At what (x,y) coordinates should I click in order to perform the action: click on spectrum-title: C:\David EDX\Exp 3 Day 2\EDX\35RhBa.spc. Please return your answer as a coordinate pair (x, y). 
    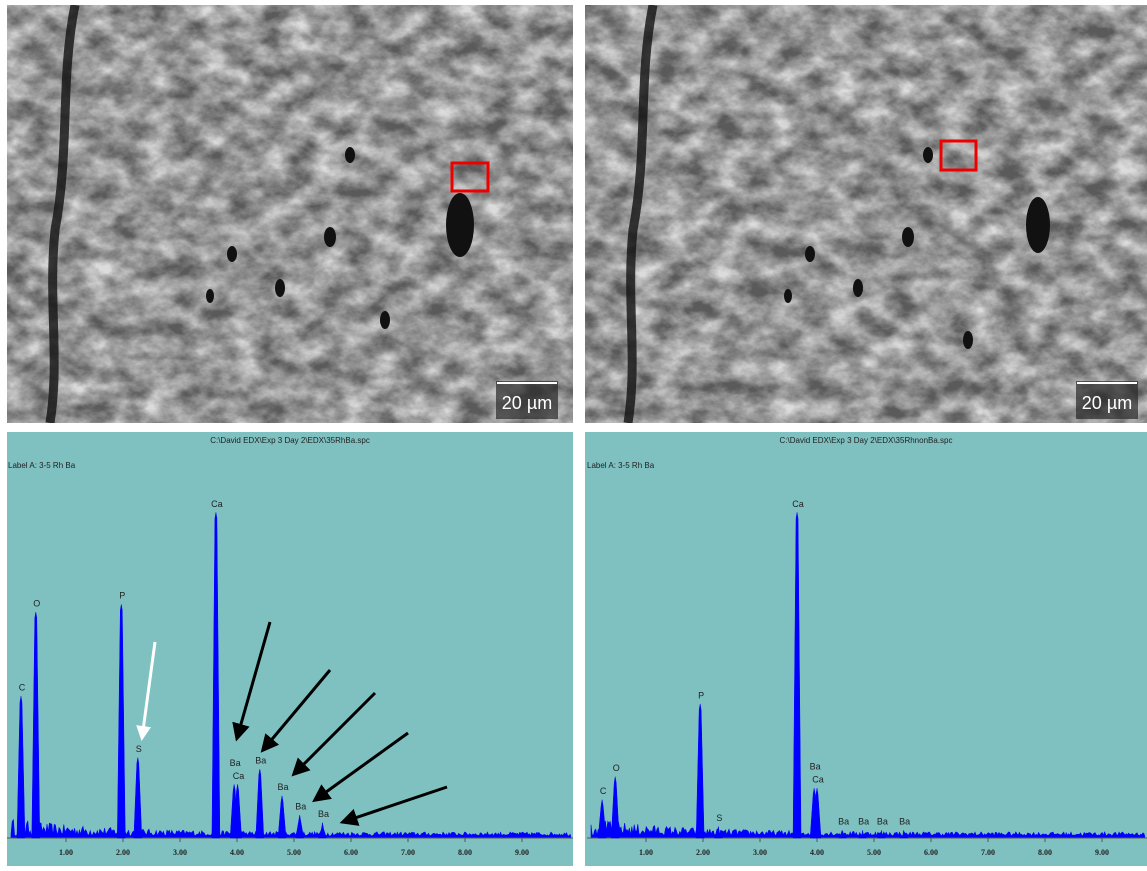
    Looking at the image, I should click on (290, 440).